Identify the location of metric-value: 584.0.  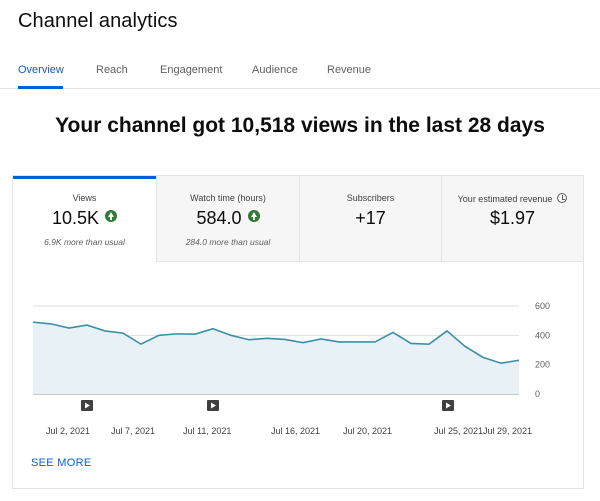
(228, 218).